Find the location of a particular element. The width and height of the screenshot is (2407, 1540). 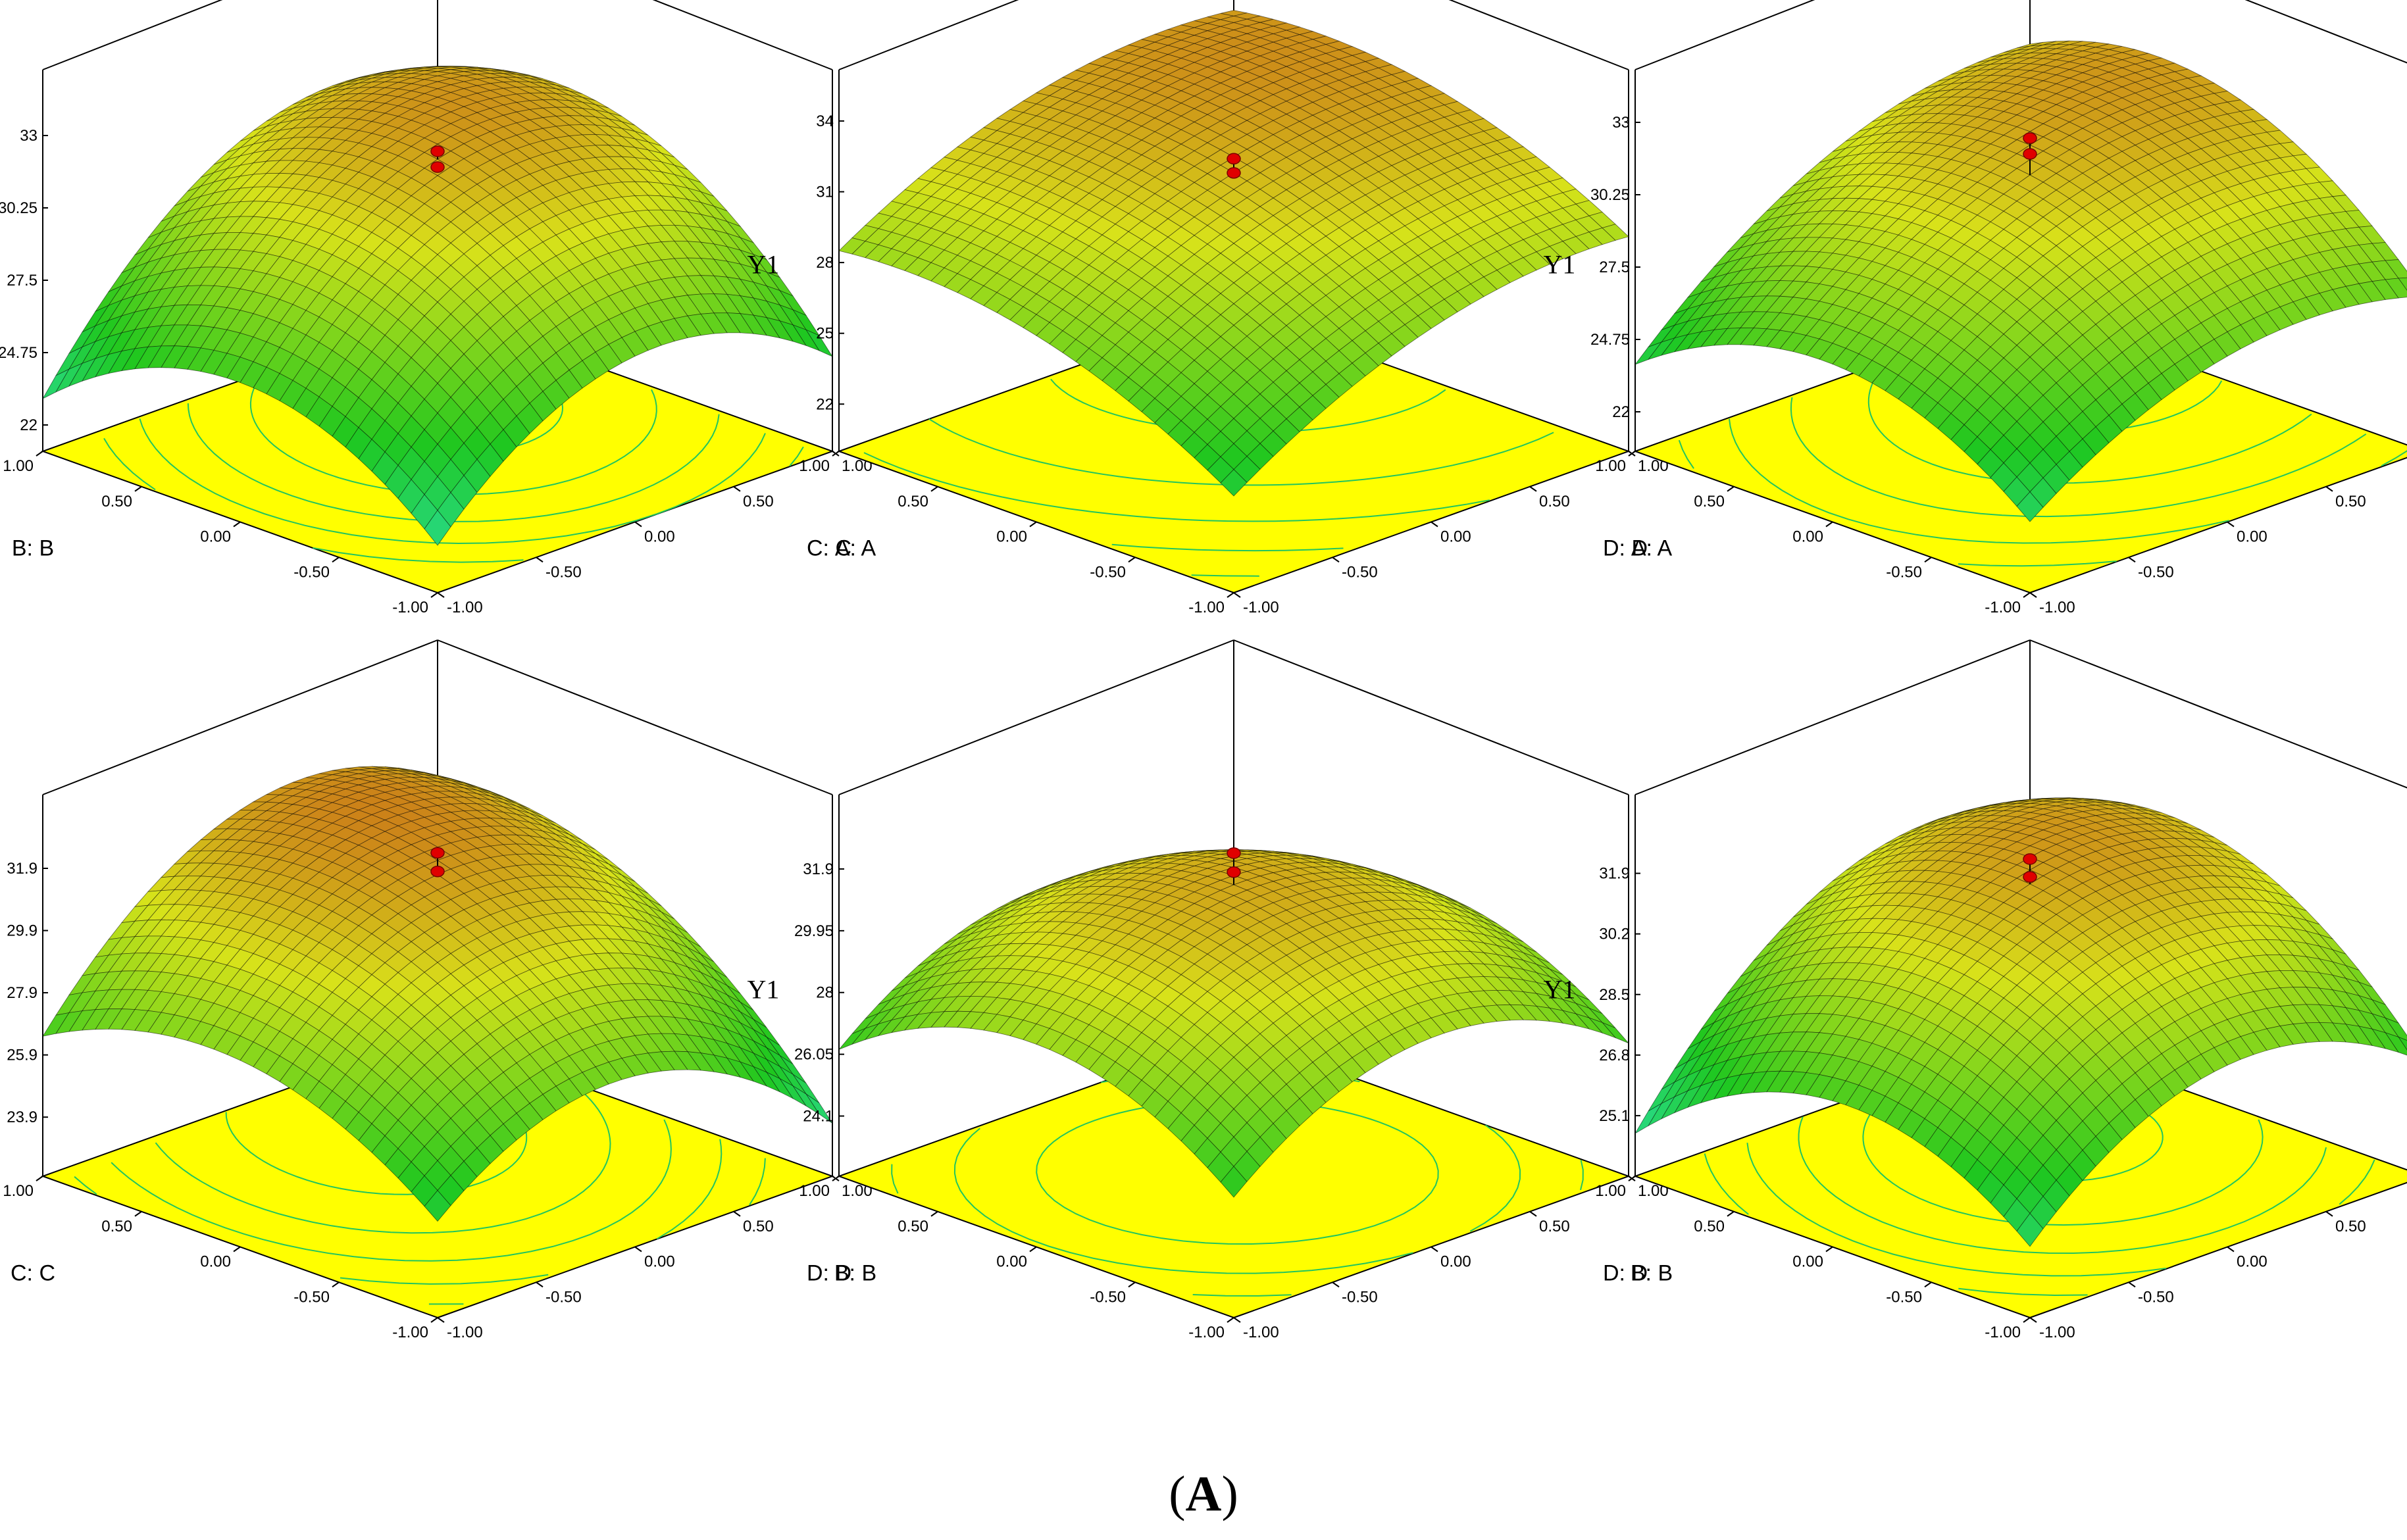

z-tick-label: 27.5 is located at coordinates (1614, 267).